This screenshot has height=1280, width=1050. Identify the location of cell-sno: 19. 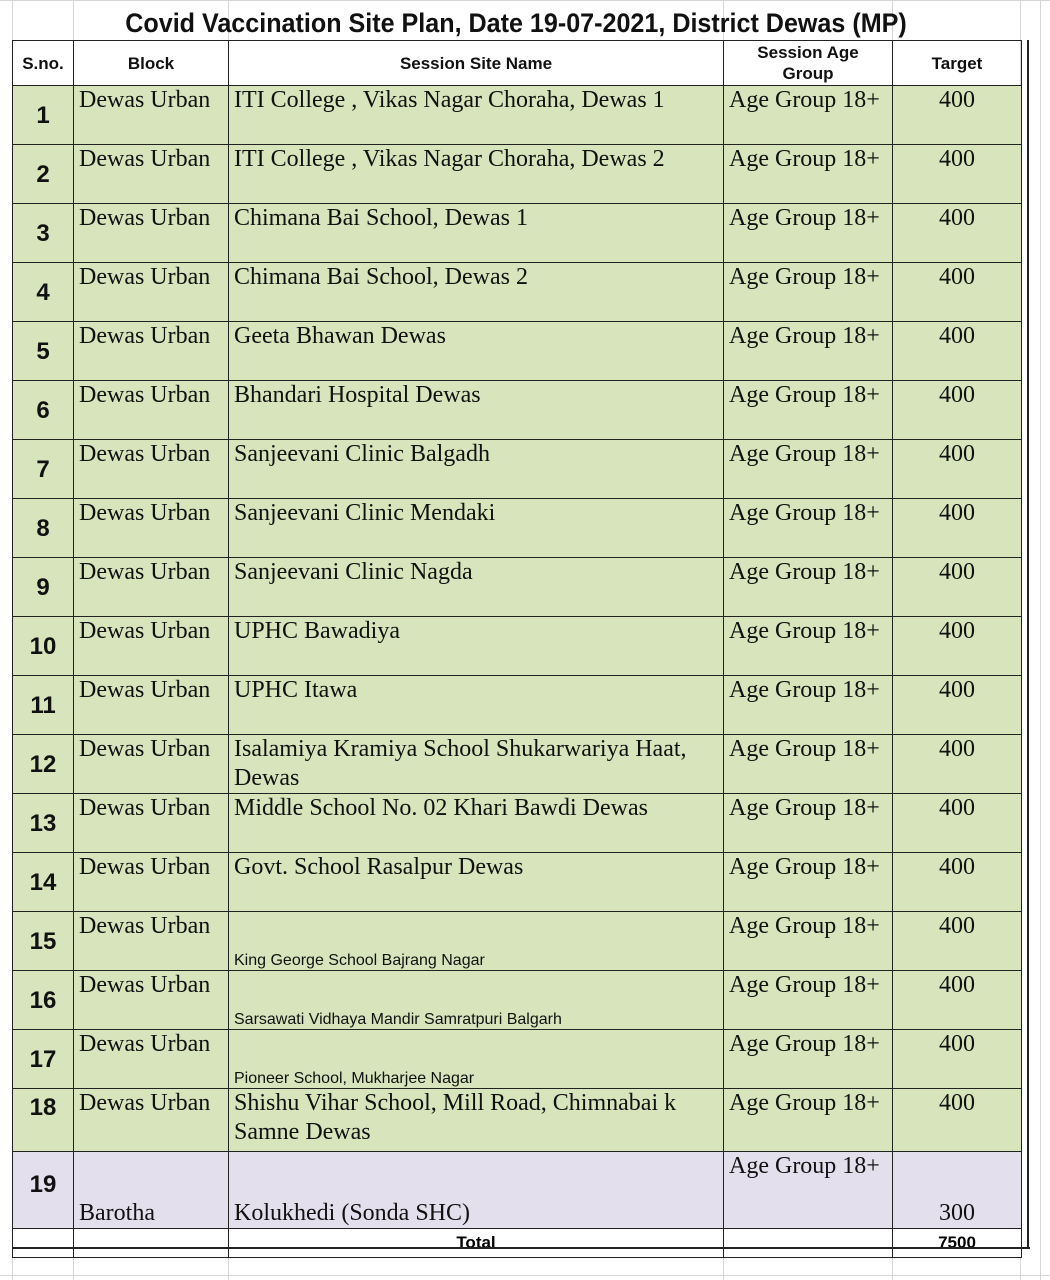
(43, 1190).